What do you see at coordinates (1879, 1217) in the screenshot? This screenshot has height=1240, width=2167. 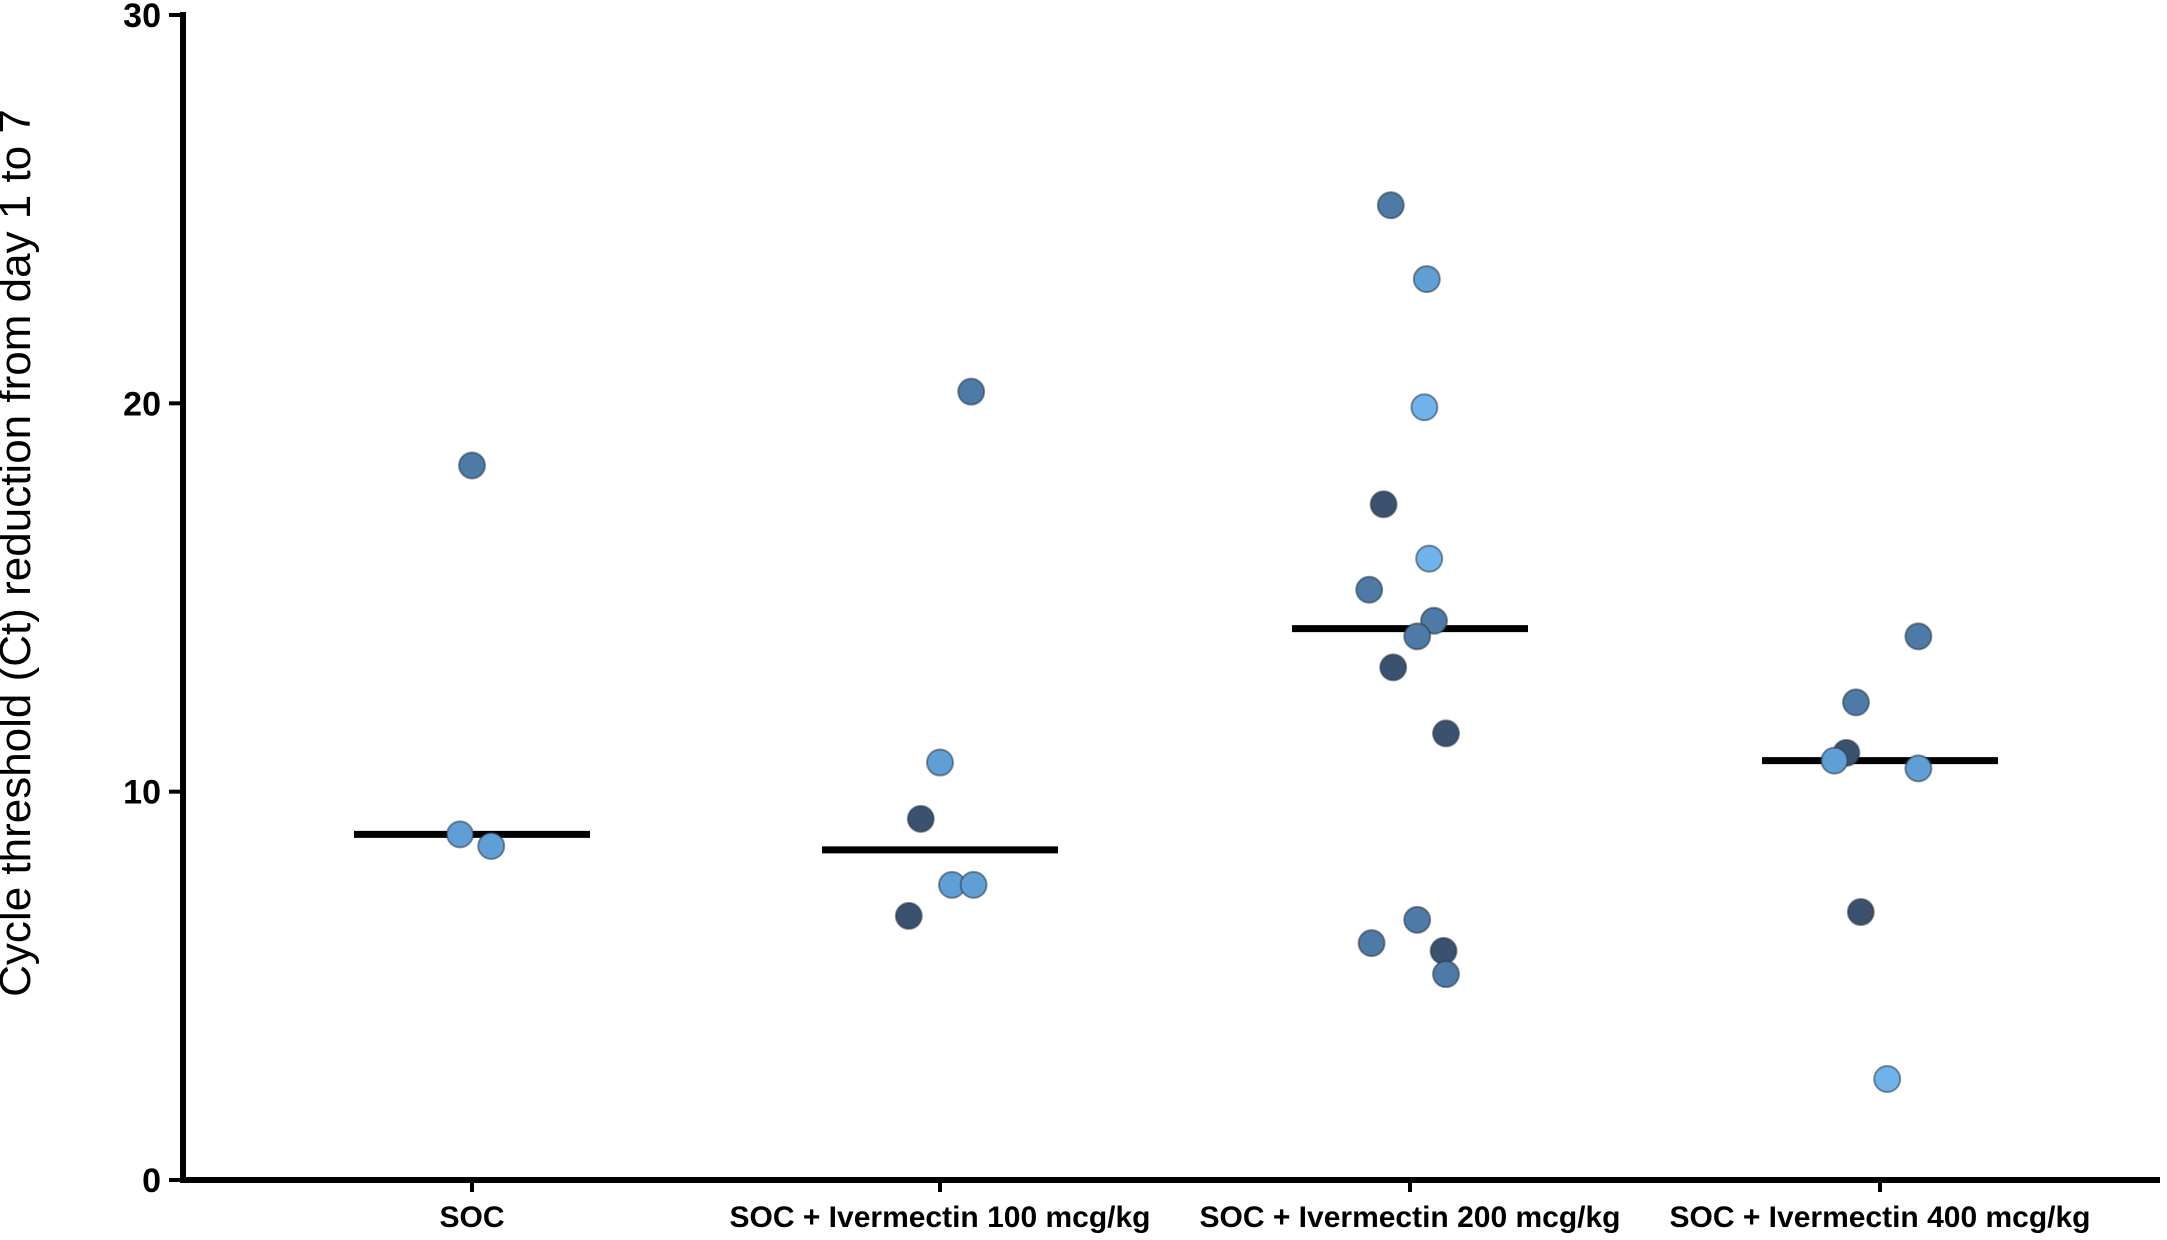 I see `x-category-label: SOC + Ivermectin 400 mcg/kg` at bounding box center [1879, 1217].